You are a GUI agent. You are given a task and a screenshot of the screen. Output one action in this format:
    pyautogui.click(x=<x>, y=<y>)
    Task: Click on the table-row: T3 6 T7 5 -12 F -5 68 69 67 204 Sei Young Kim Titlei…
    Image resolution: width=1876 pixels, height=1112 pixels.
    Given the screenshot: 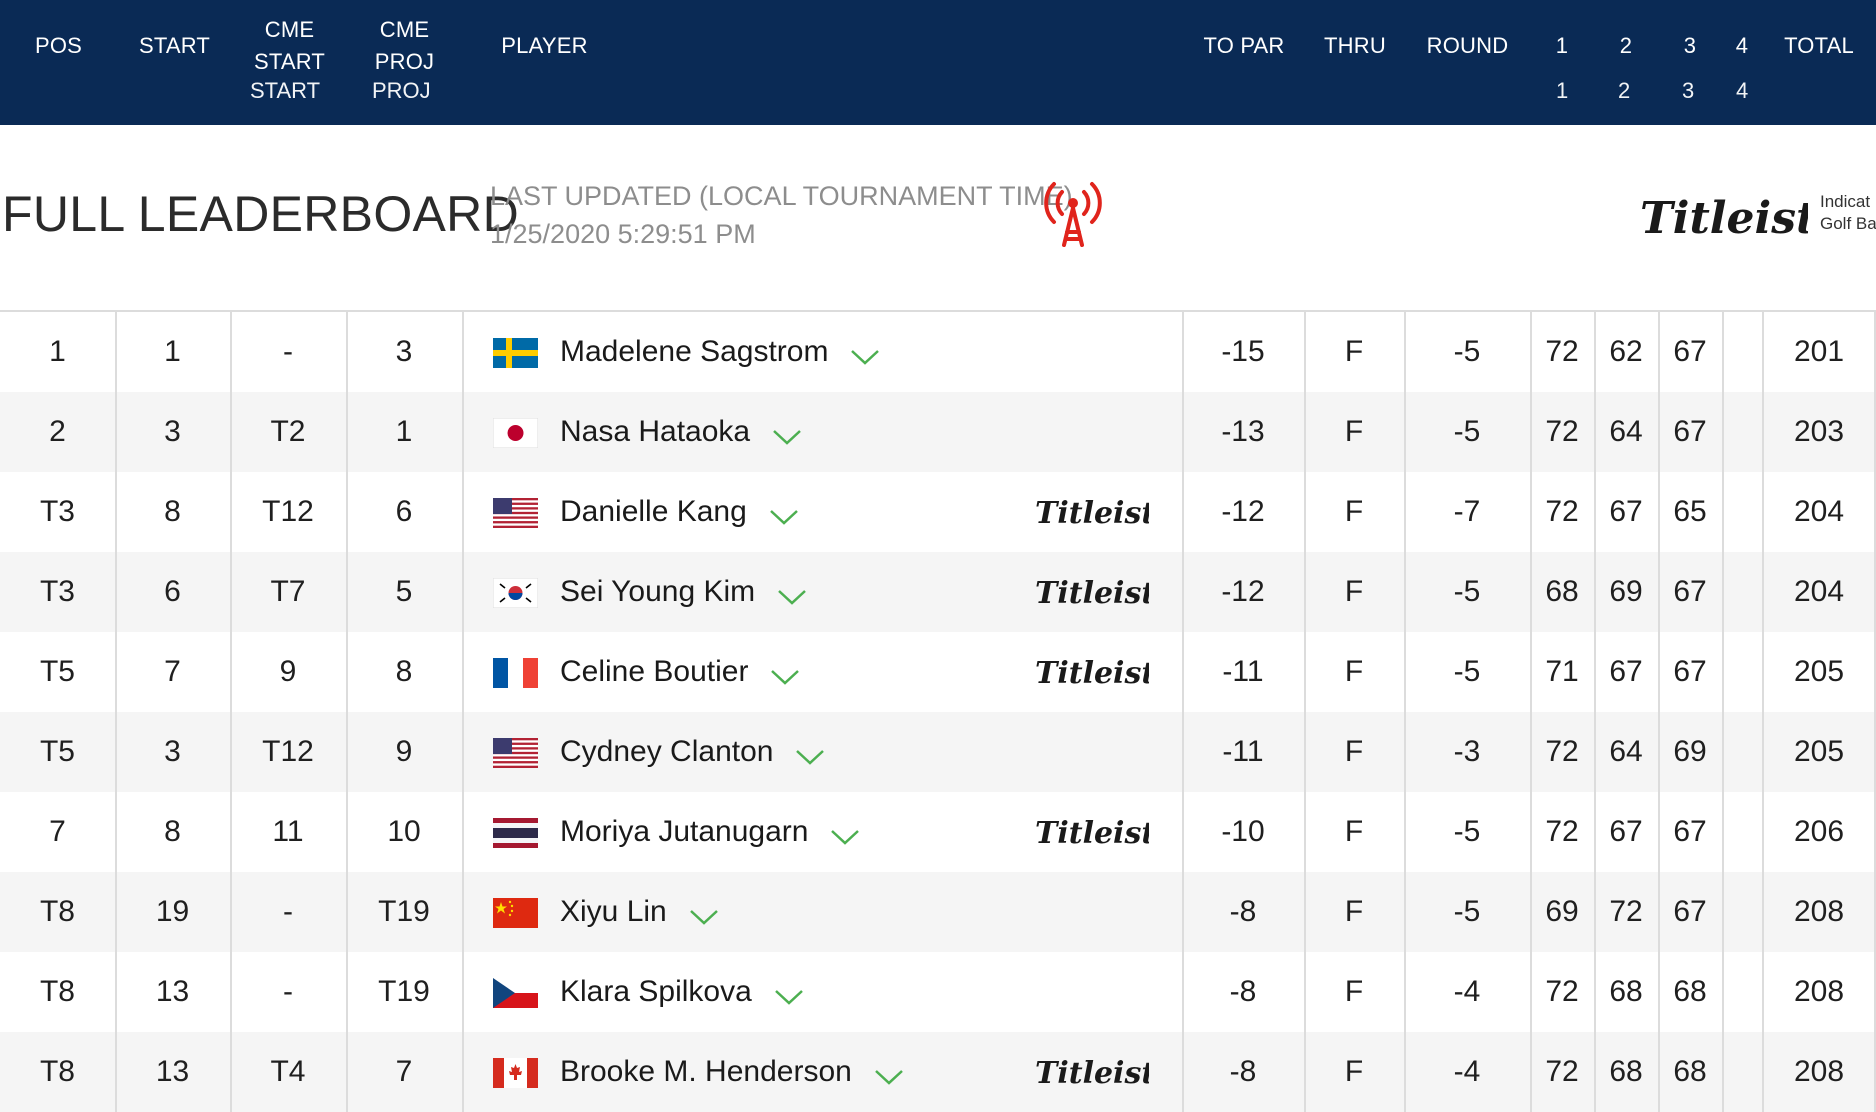 What is the action you would take?
    pyautogui.click(x=938, y=592)
    